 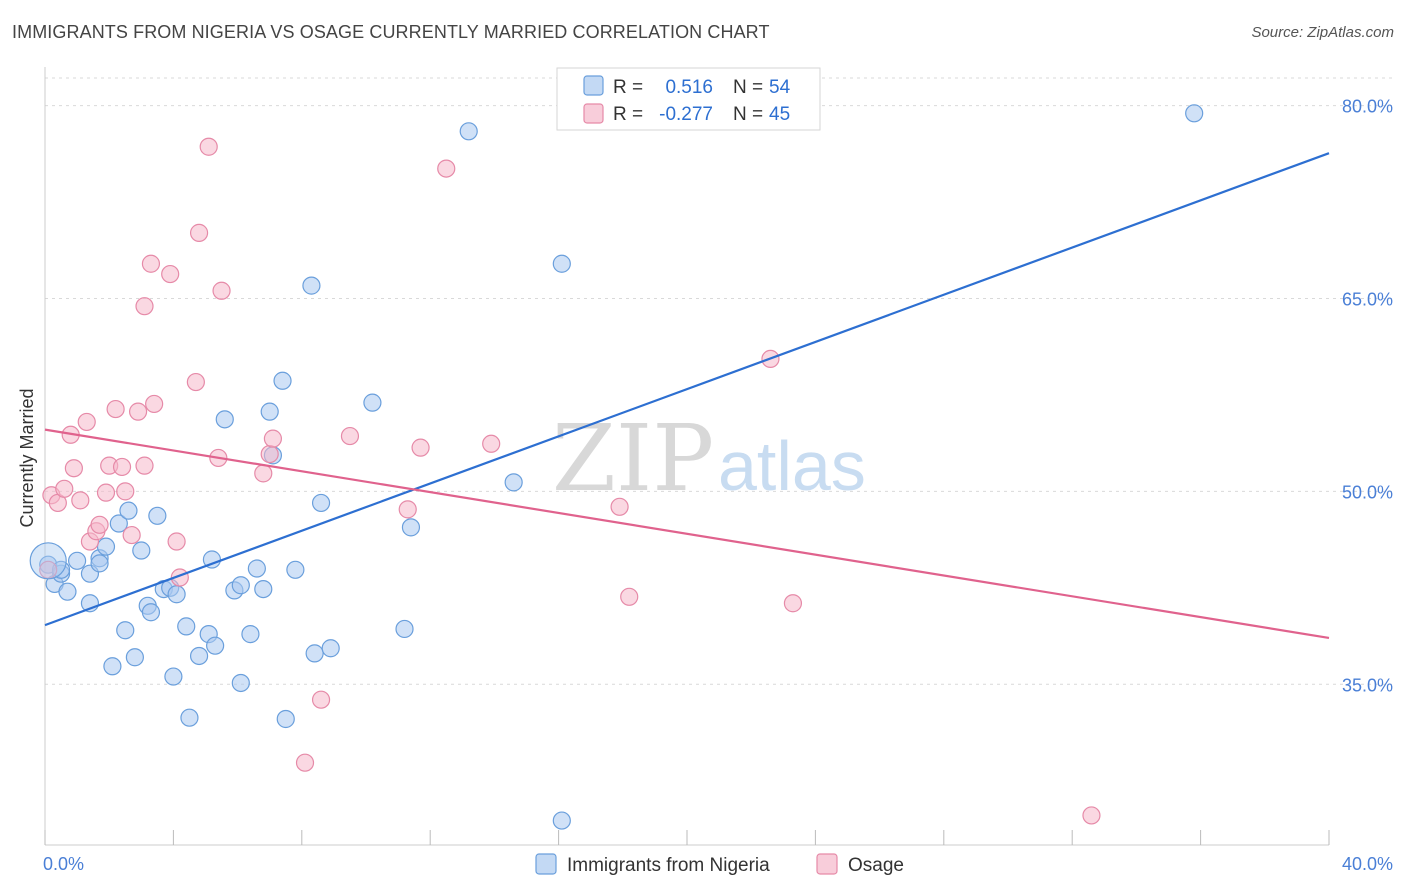 I want to click on y-tick-label: 50.0%, so click(x=1367, y=492).